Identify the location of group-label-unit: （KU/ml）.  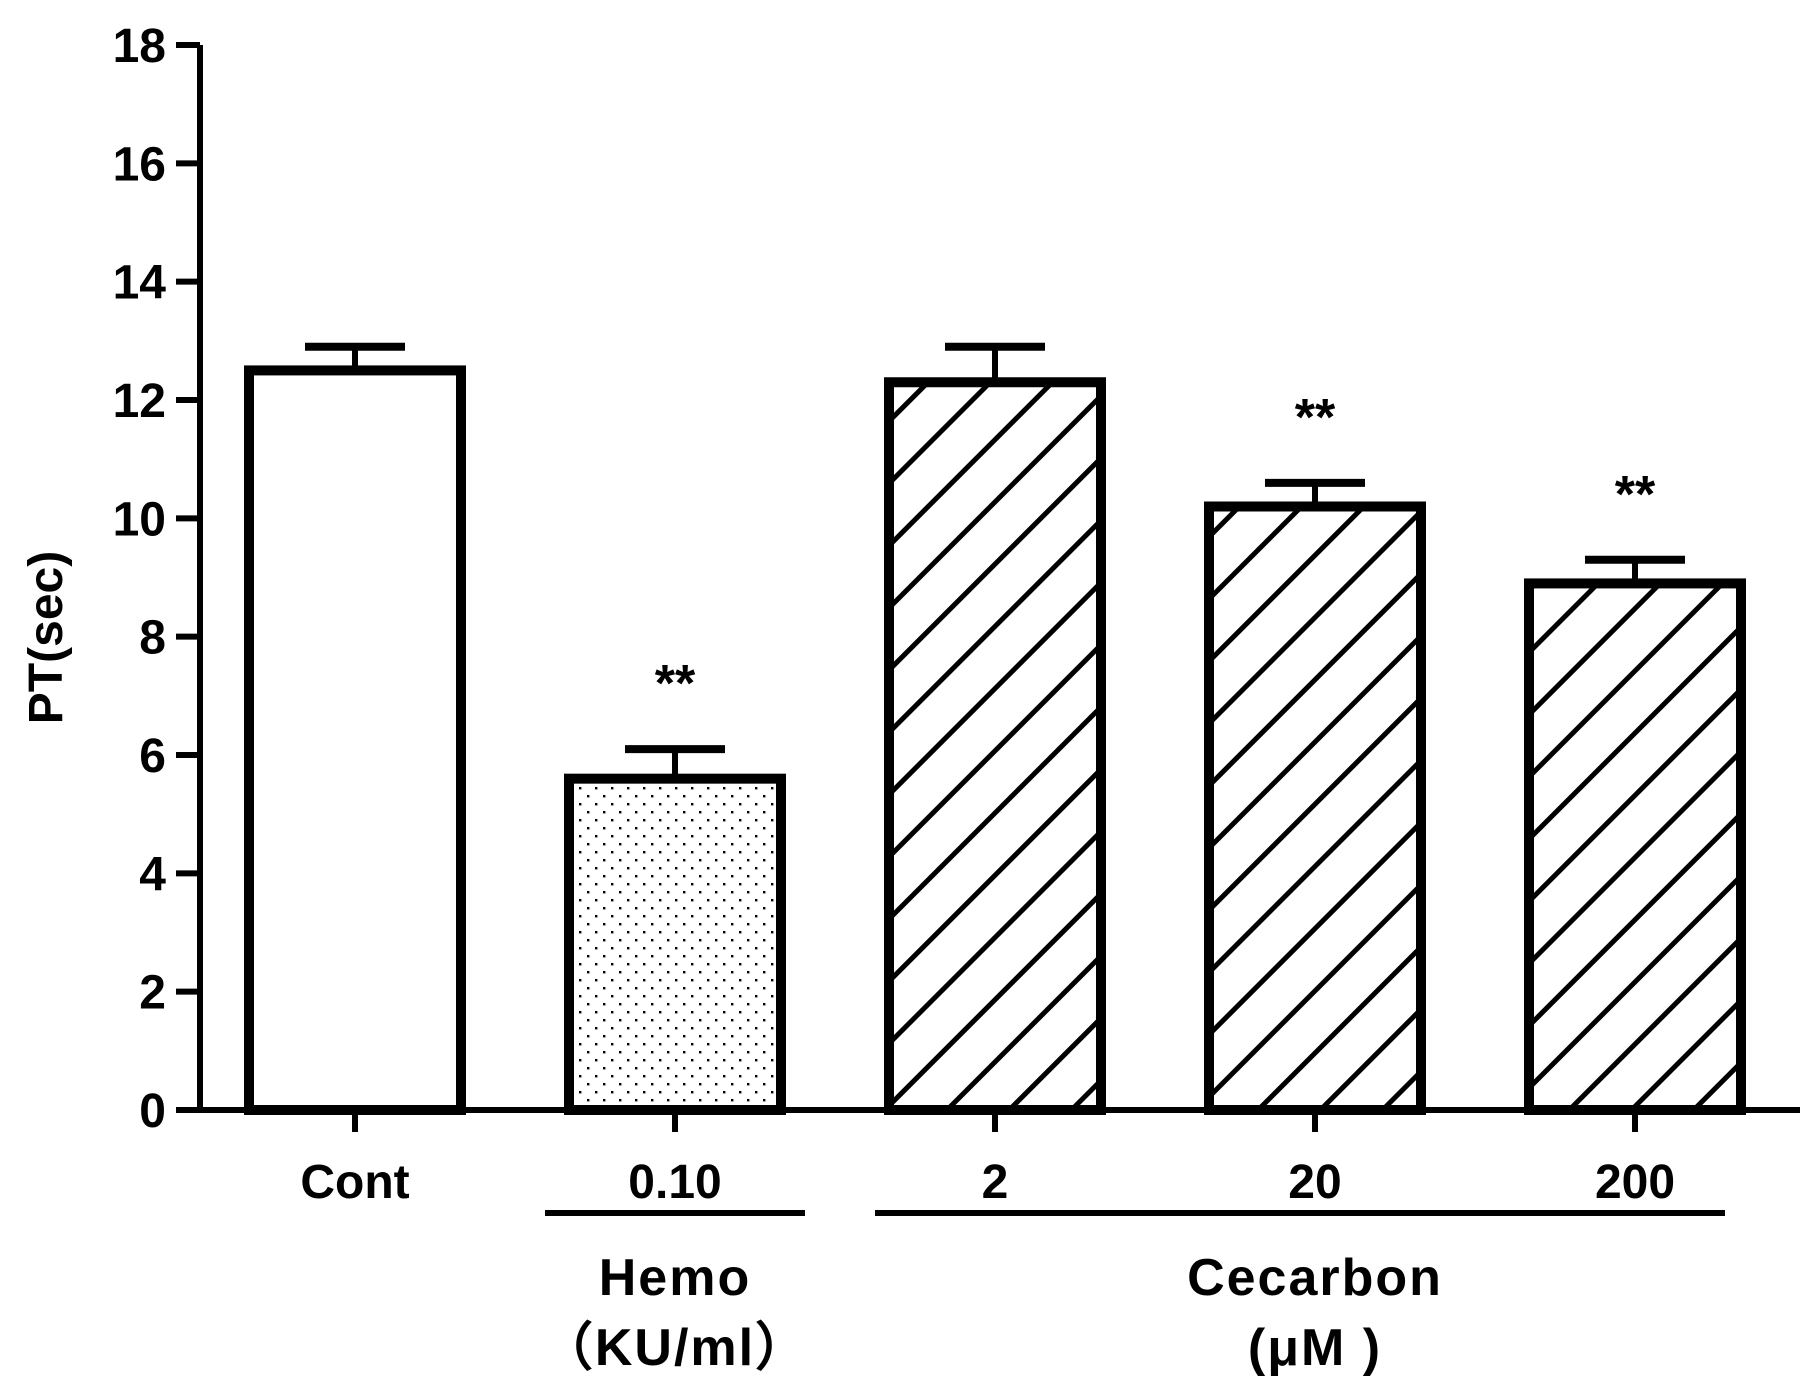
(675, 1348).